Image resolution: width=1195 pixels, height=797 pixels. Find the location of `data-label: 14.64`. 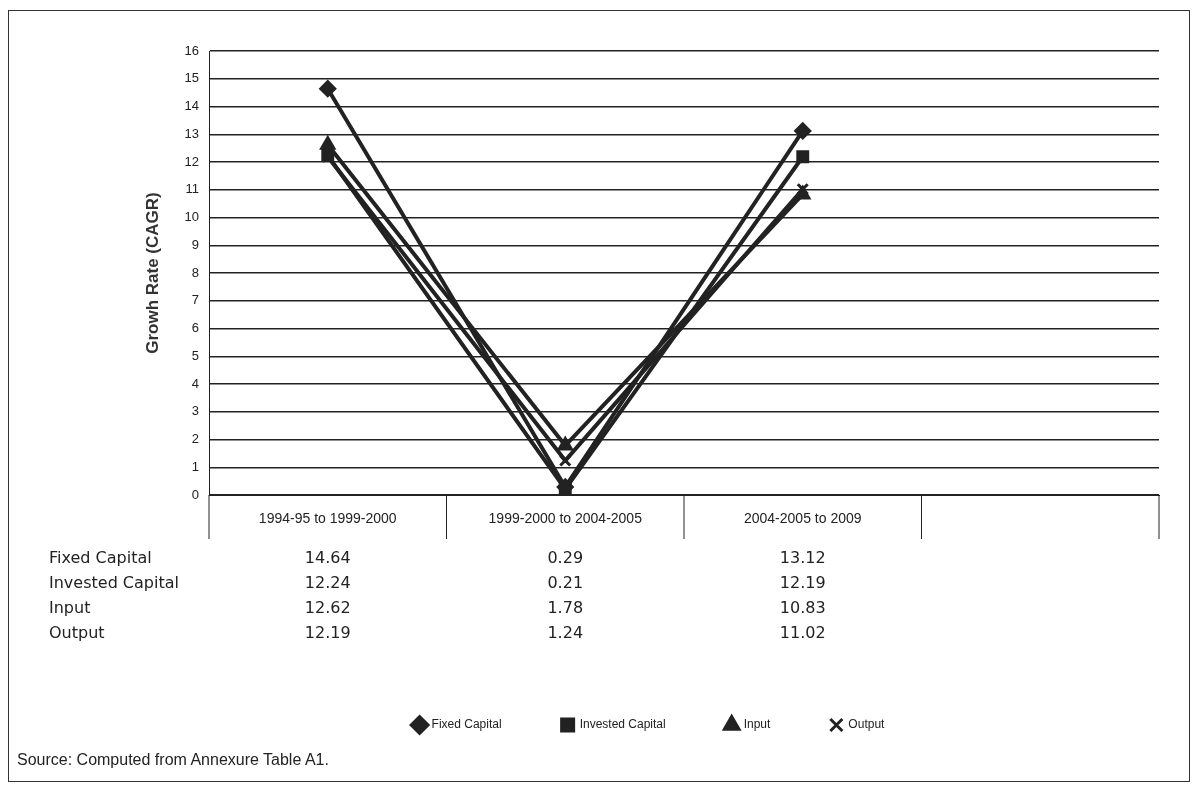

data-label: 14.64 is located at coordinates (327, 558).